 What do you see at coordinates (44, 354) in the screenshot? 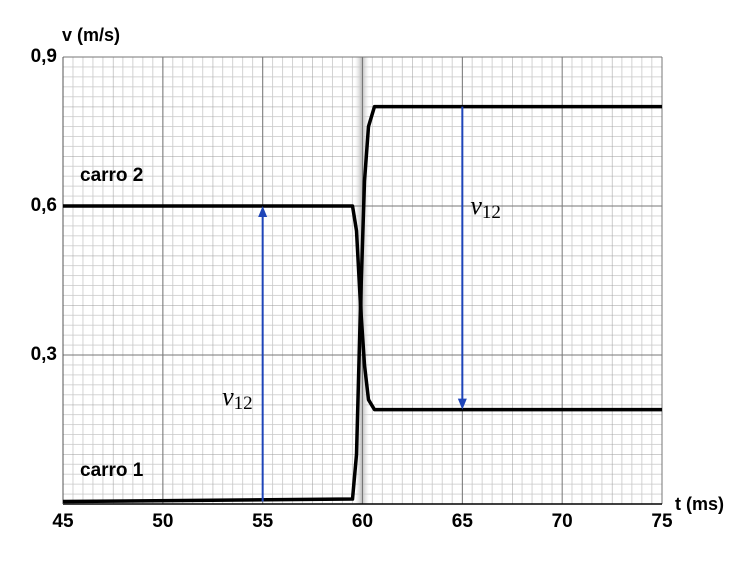
I see `y-tick-label: 0,3` at bounding box center [44, 354].